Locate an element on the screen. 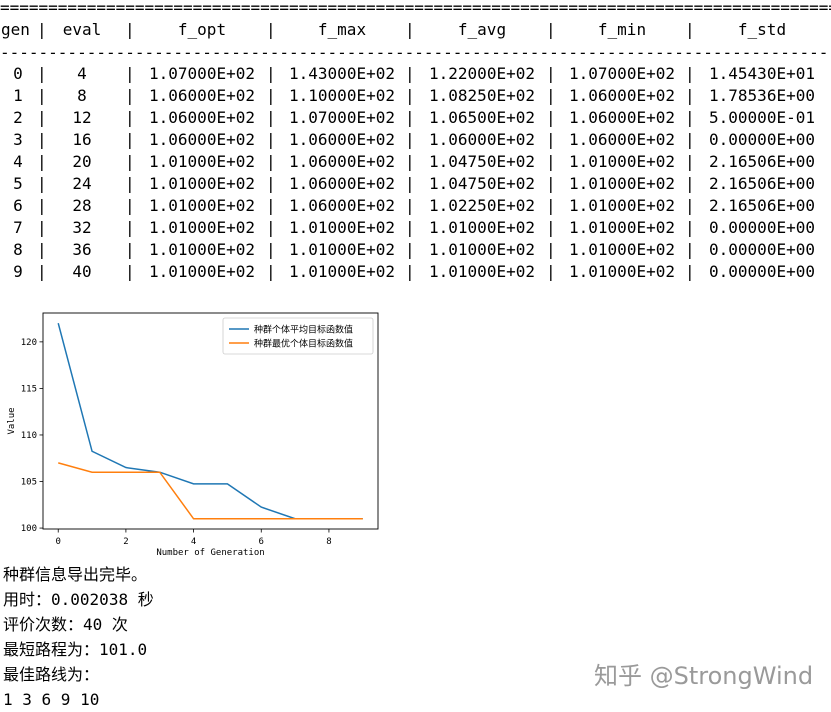 The width and height of the screenshot is (831, 712). console-line-value: 40 次 is located at coordinates (105, 624).